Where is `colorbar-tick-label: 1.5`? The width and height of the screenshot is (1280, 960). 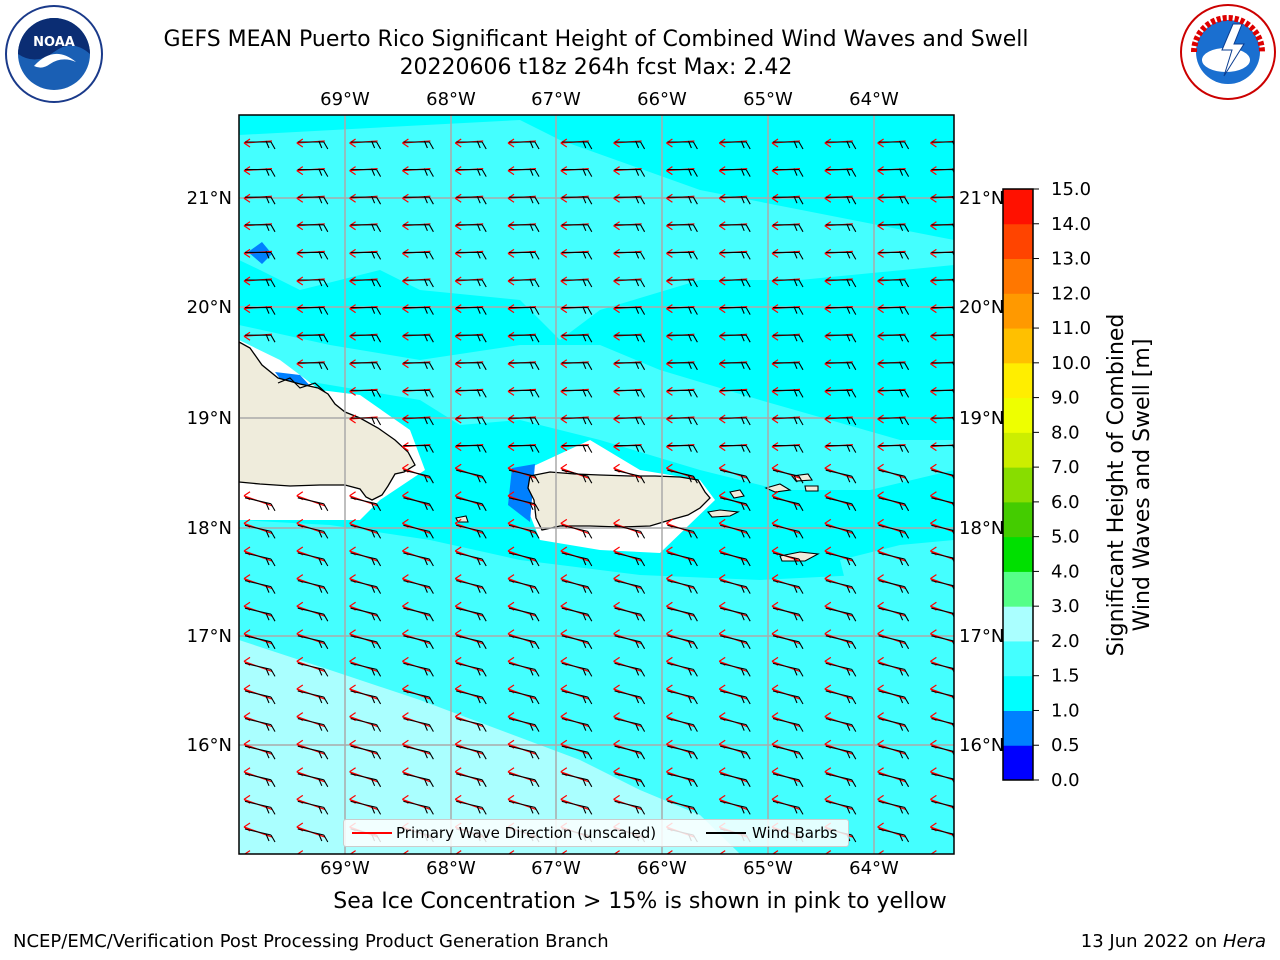 colorbar-tick-label: 1.5 is located at coordinates (1065, 676).